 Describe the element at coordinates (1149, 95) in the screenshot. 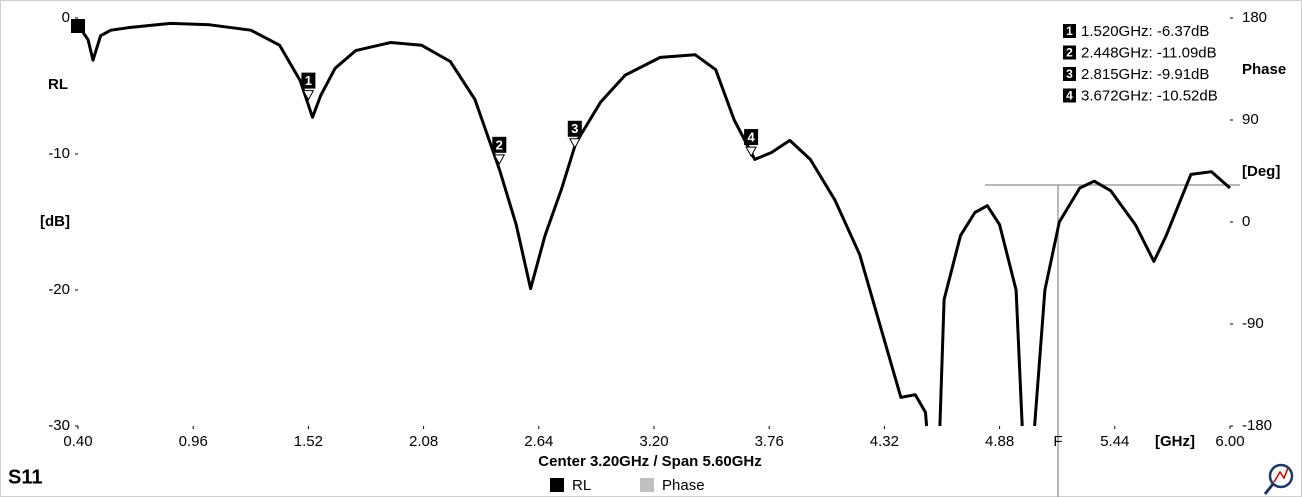

I see `readout-text: 3.672GHz: -10.52dB` at that location.